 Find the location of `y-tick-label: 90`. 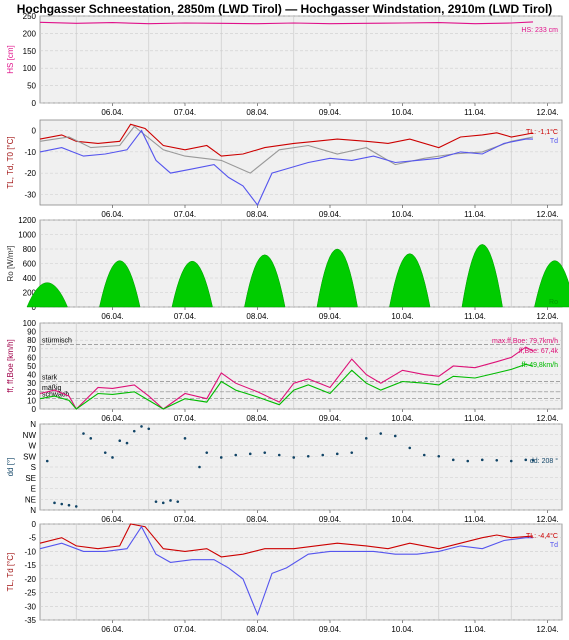

y-tick-label: 90 is located at coordinates (31, 332).